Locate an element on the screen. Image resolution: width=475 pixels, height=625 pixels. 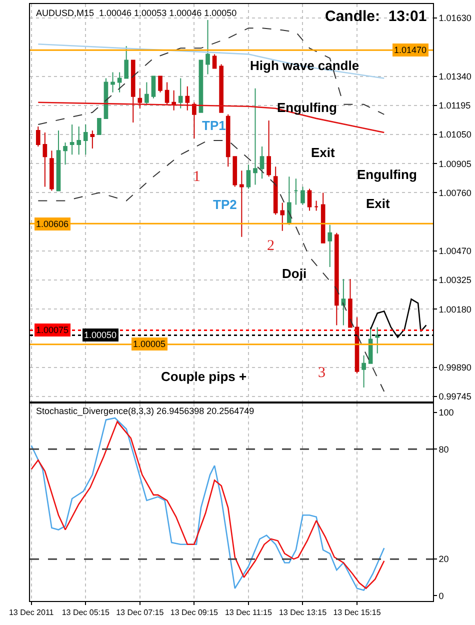
ref-line-label: 1.00005 is located at coordinates (149, 344).